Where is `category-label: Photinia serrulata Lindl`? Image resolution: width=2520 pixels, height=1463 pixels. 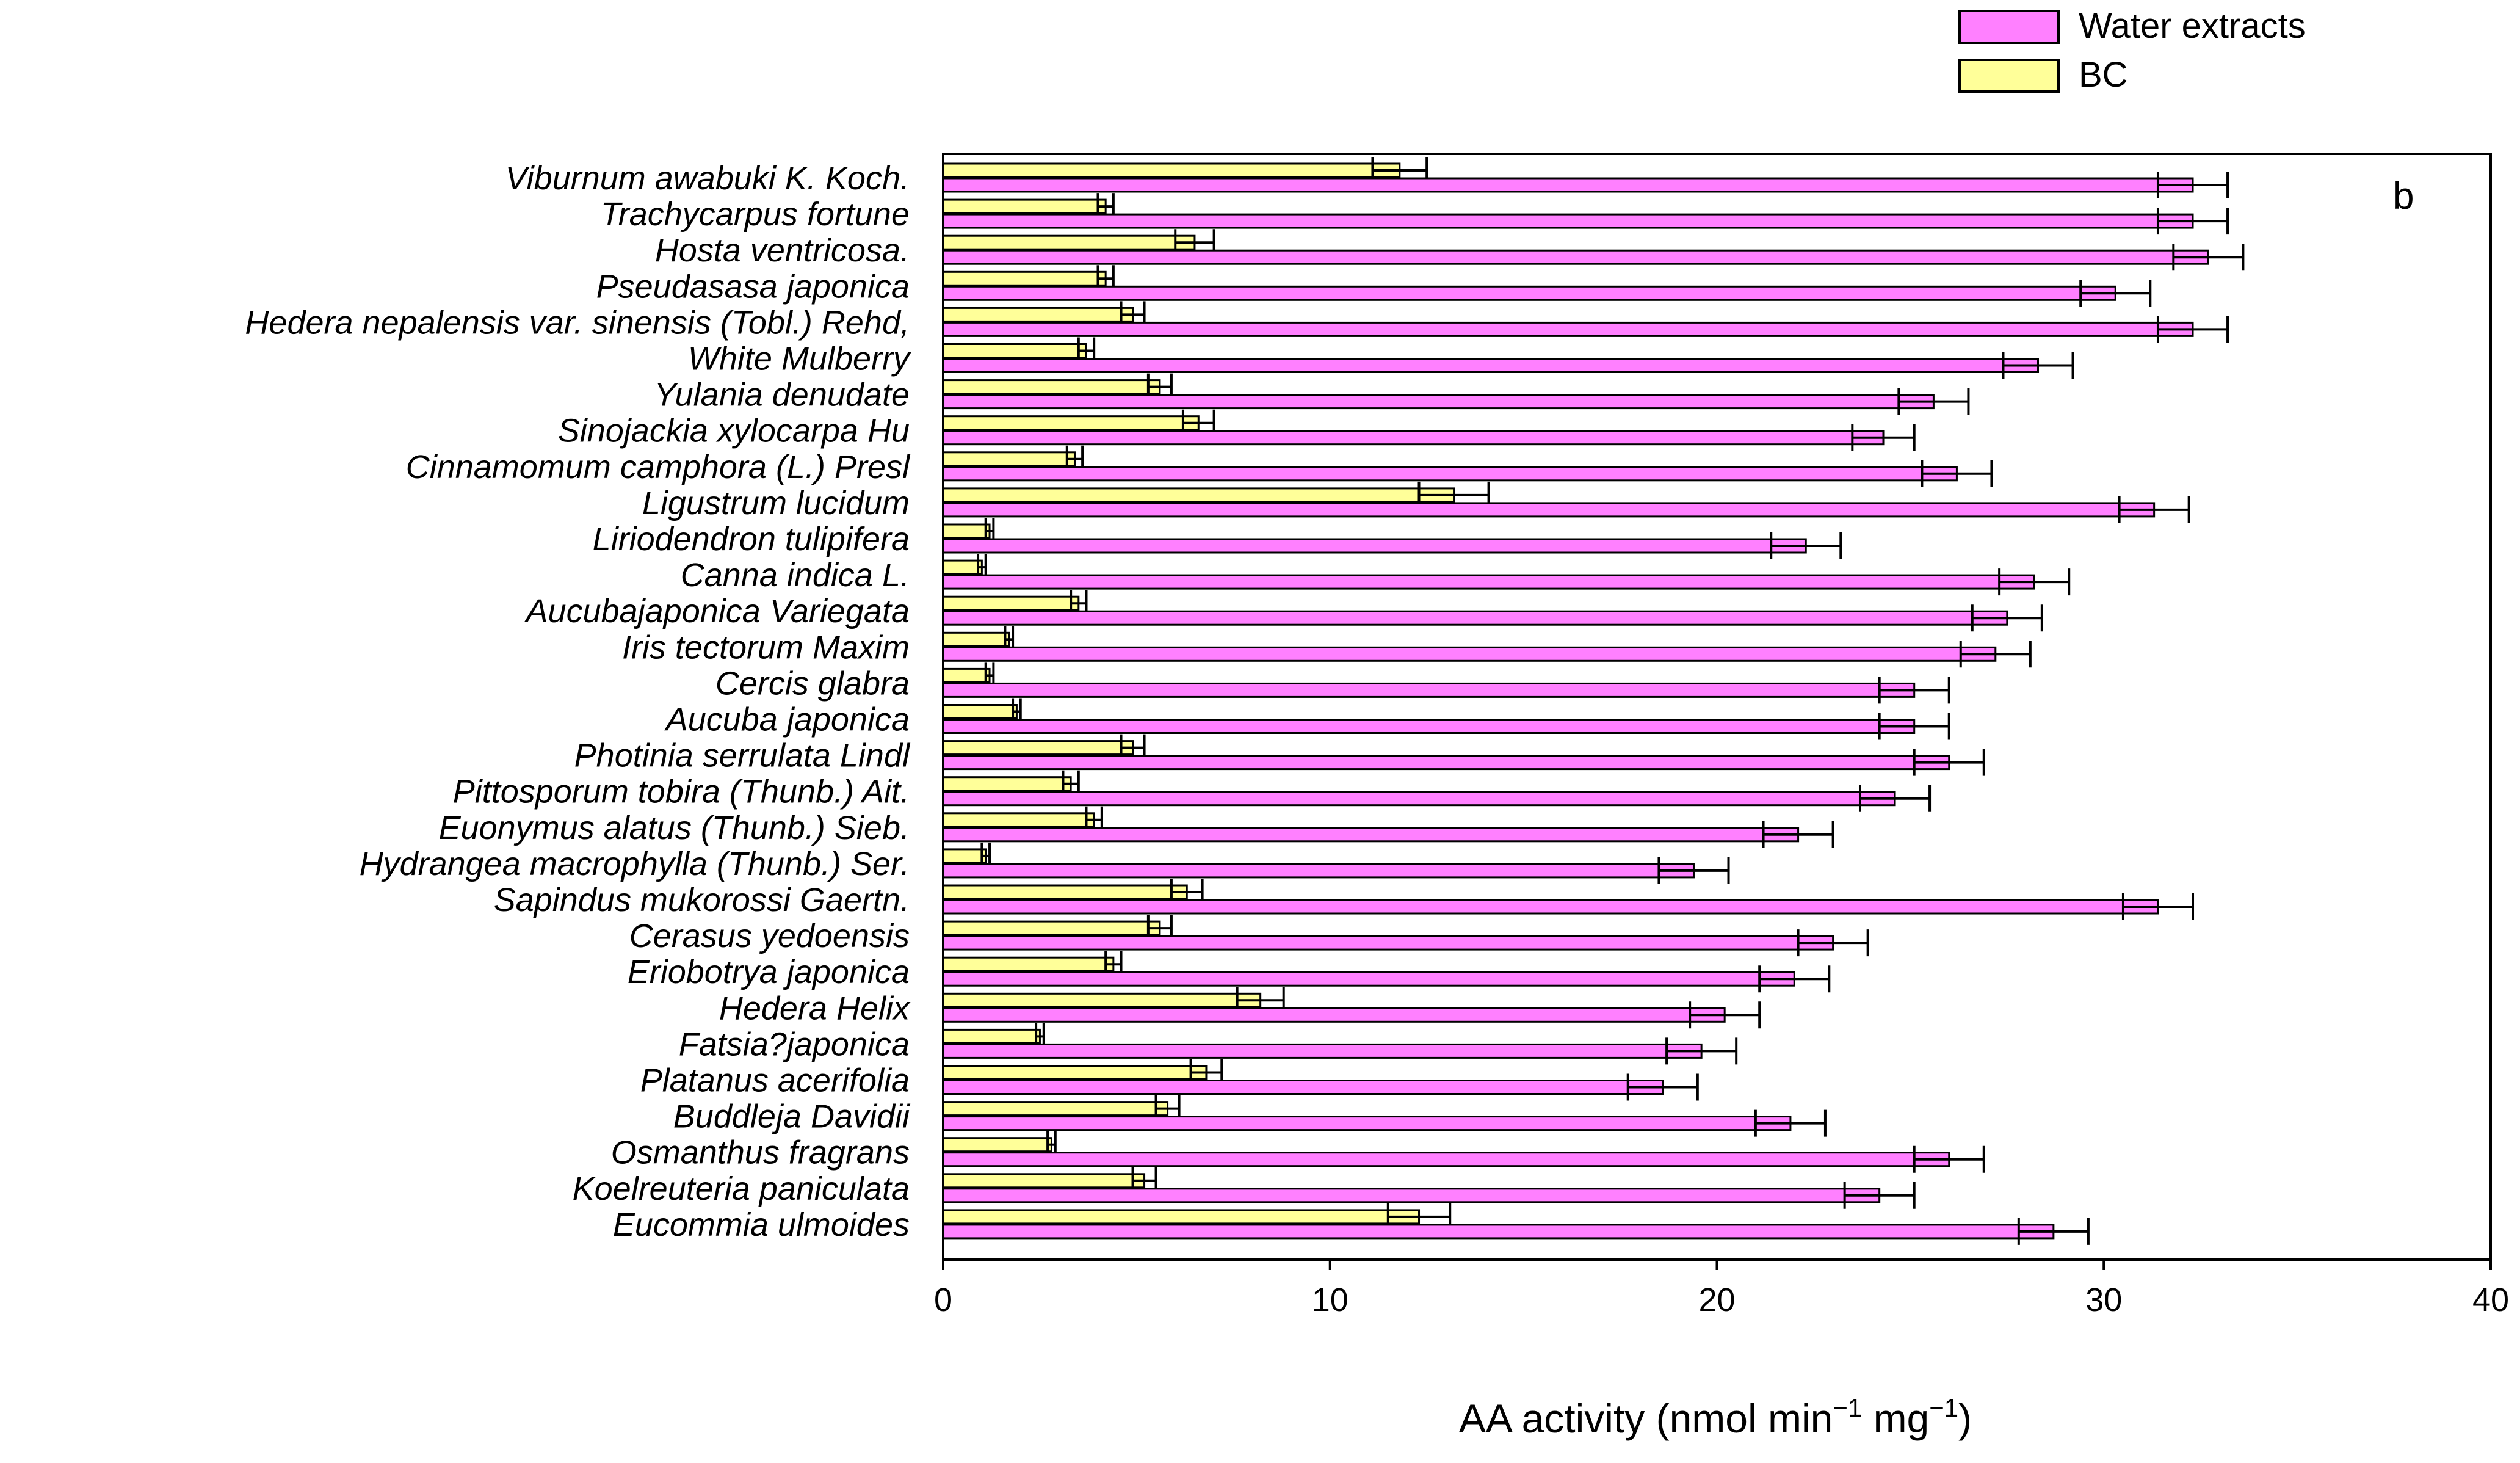 category-label: Photinia serrulata Lindl is located at coordinates (742, 756).